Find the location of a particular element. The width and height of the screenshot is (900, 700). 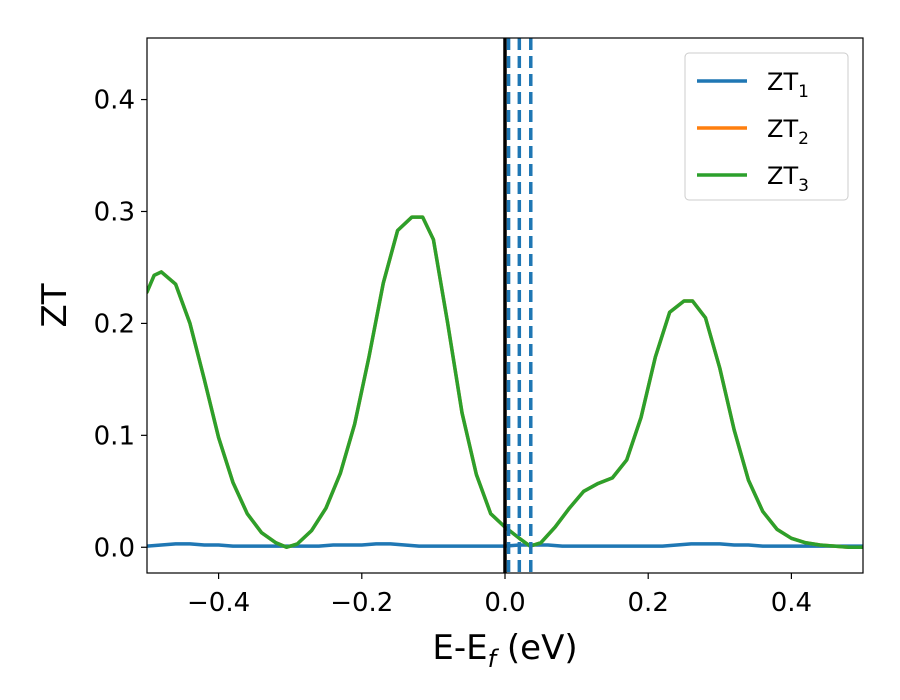

y-tick-label: 0.1 is located at coordinates (114, 436).